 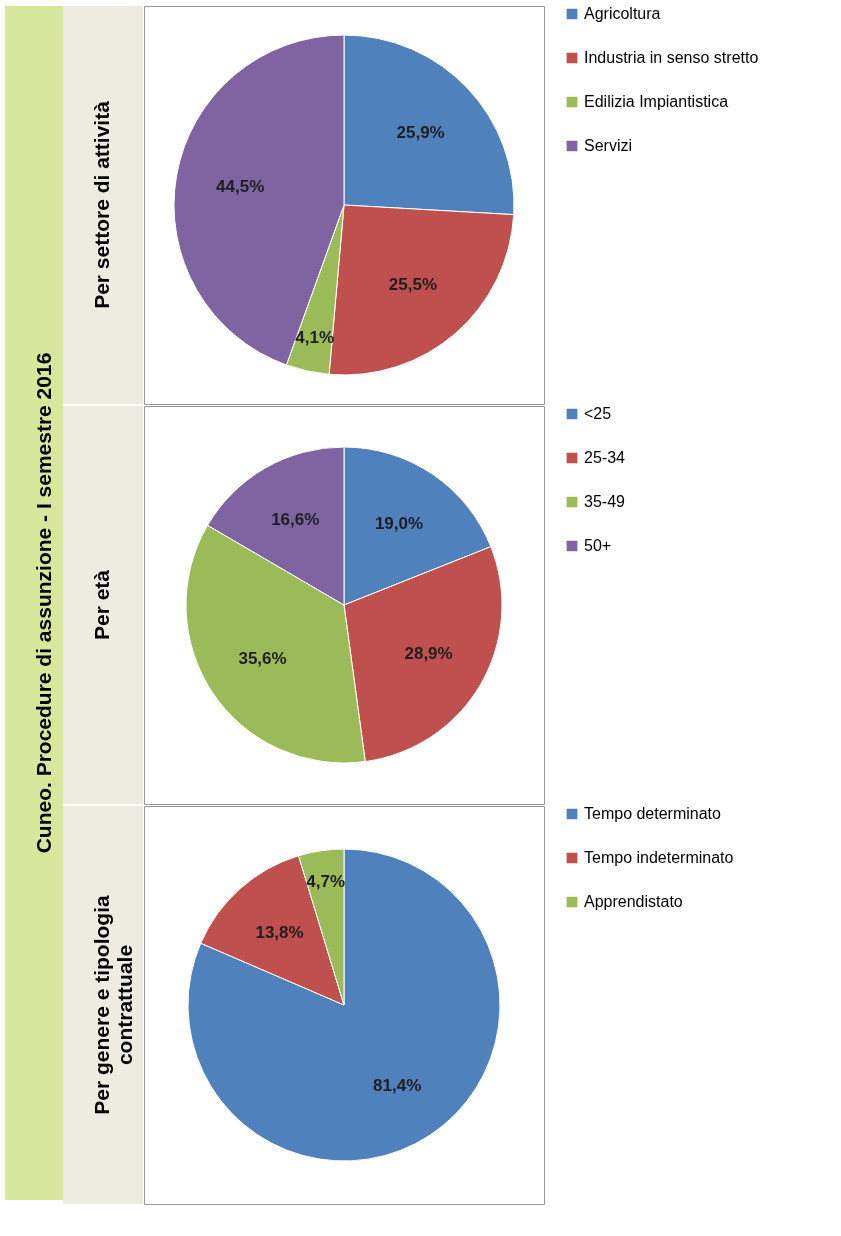 I want to click on legend-label: Apprendistato, so click(x=633, y=901).